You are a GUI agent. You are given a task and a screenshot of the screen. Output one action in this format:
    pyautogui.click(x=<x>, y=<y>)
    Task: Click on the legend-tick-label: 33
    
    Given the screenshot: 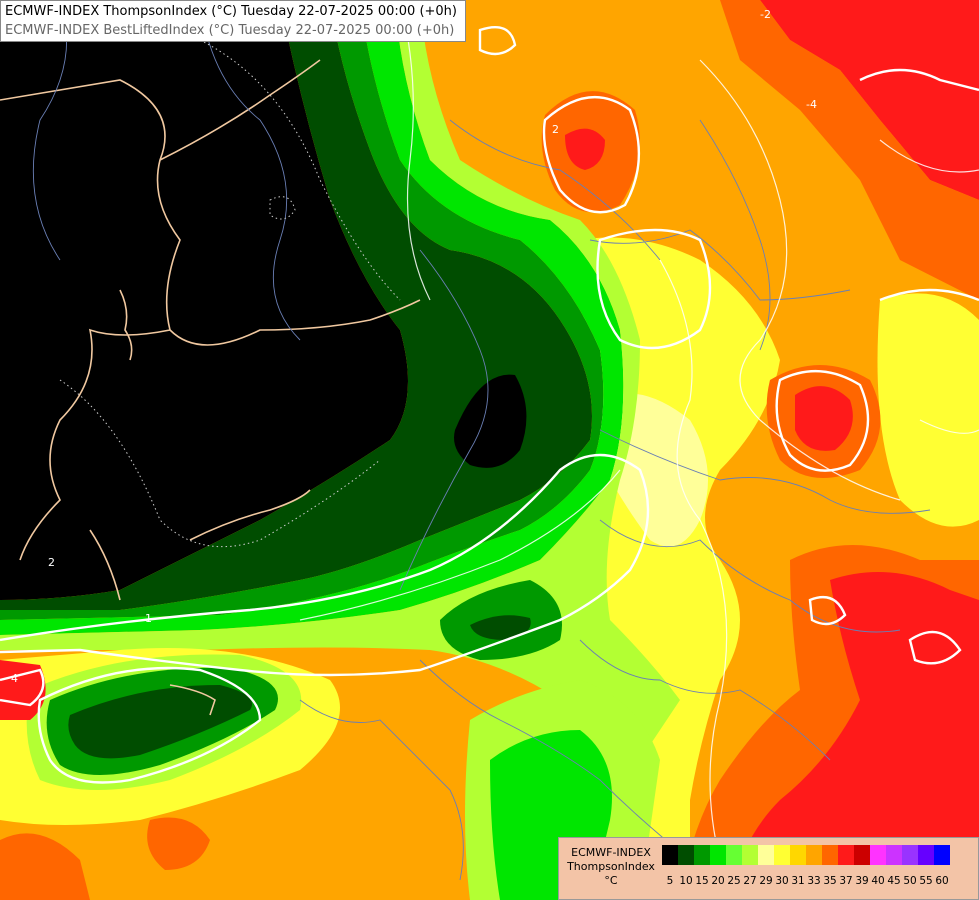 What is the action you would take?
    pyautogui.click(x=814, y=881)
    